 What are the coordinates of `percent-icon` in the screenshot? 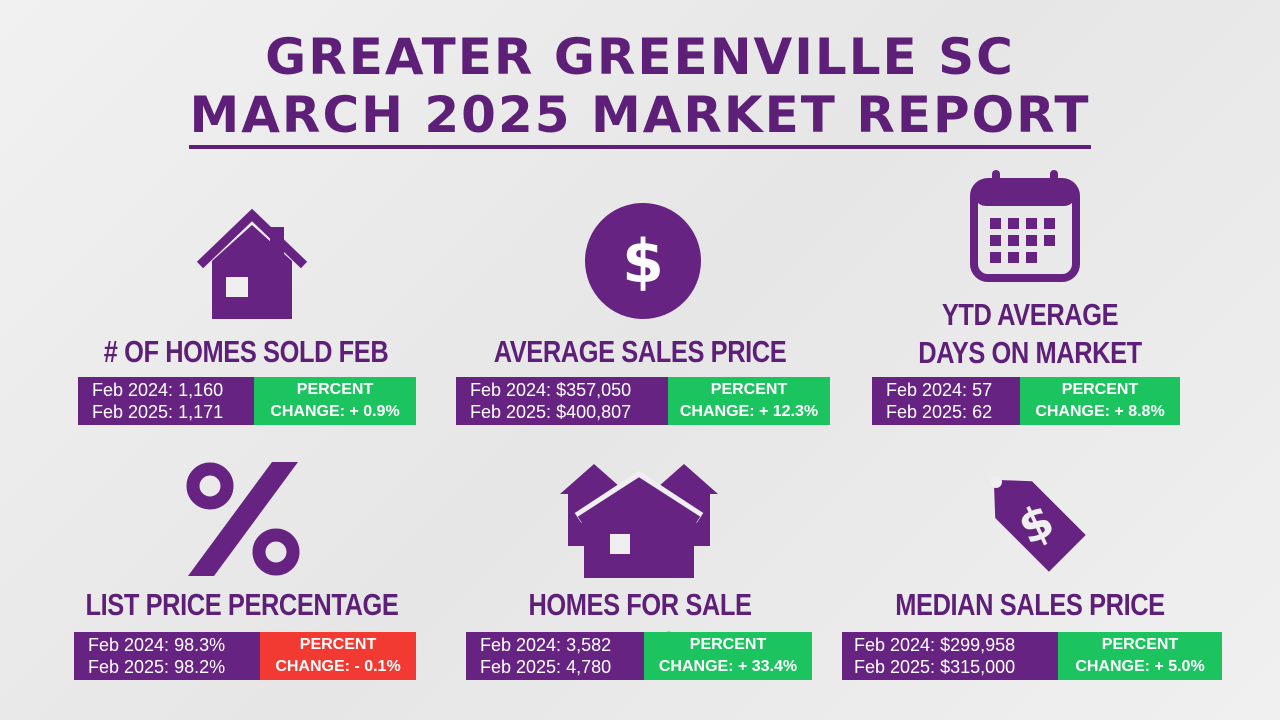 It's located at (243, 519).